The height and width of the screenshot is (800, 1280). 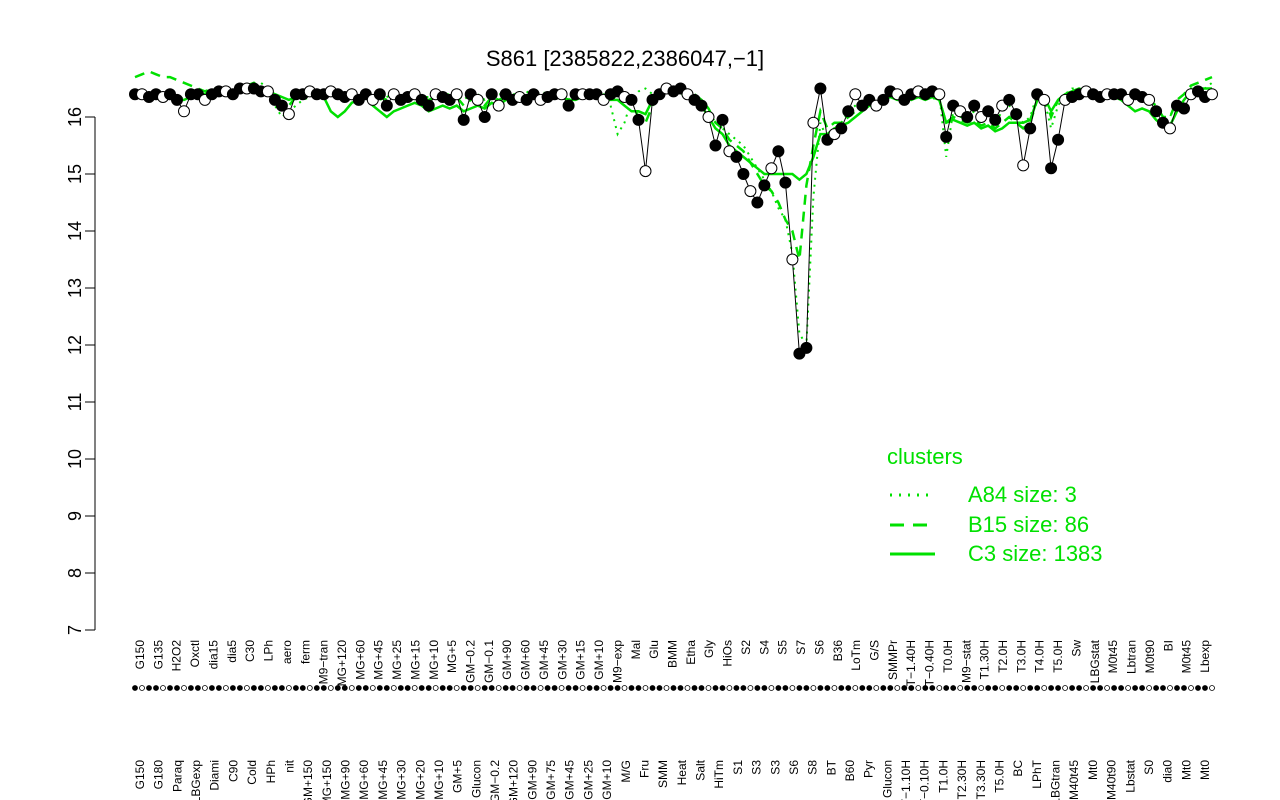 What do you see at coordinates (305, 652) in the screenshot?
I see `x-tick-label: ferm` at bounding box center [305, 652].